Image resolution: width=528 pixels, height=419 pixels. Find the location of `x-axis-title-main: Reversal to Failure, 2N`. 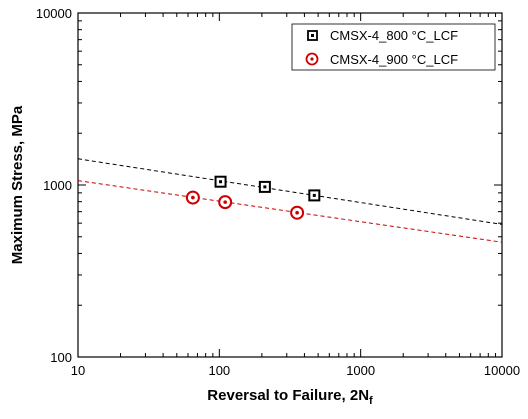

x-axis-title-main: Reversal to Failure, 2N is located at coordinates (288, 395).